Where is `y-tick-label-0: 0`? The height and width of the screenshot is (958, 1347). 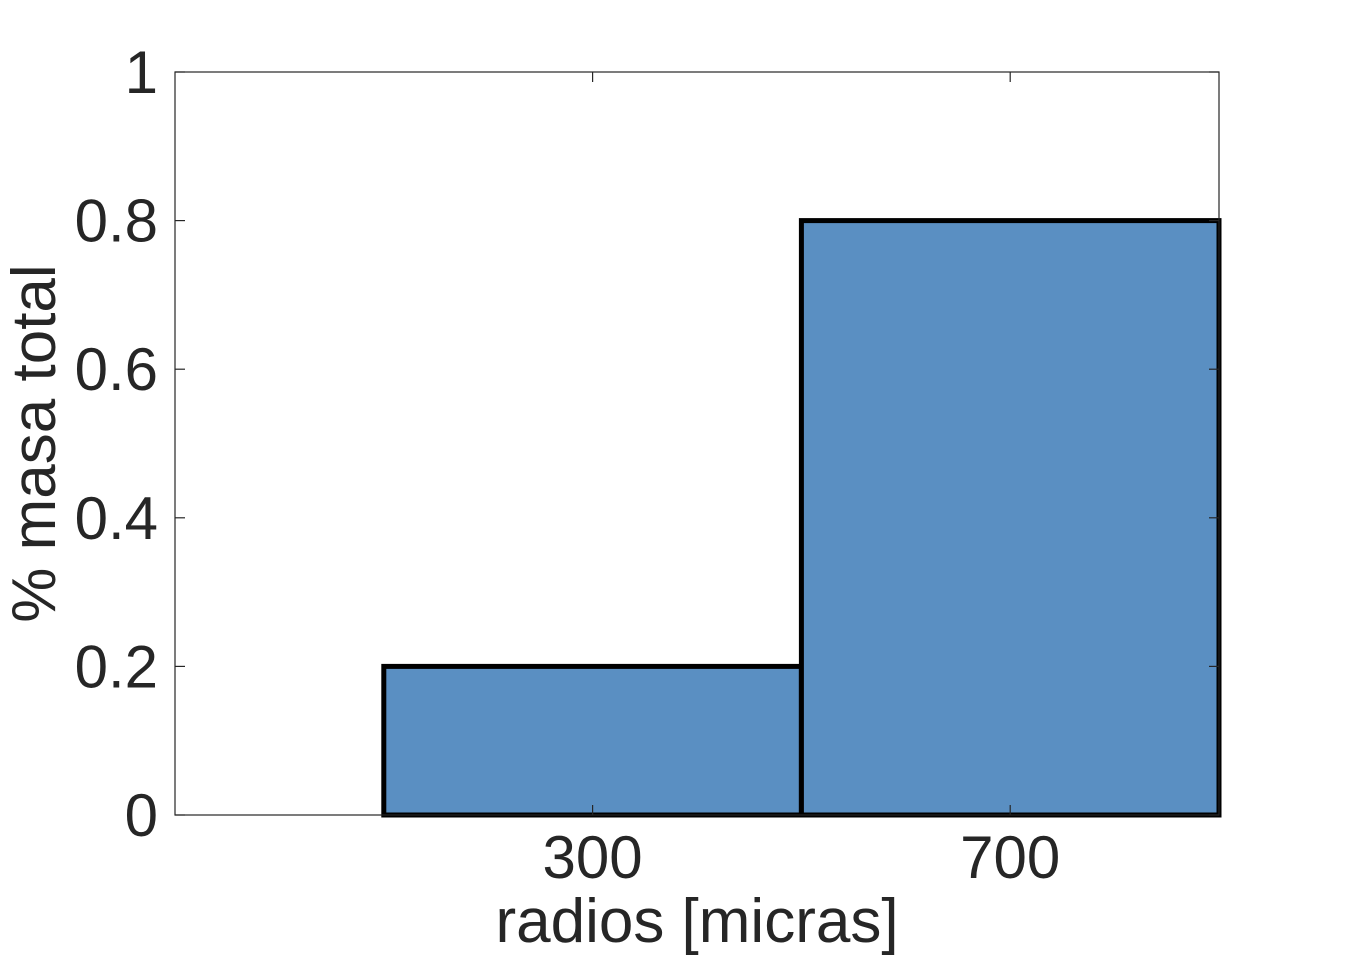
y-tick-label-0: 0 is located at coordinates (141, 815).